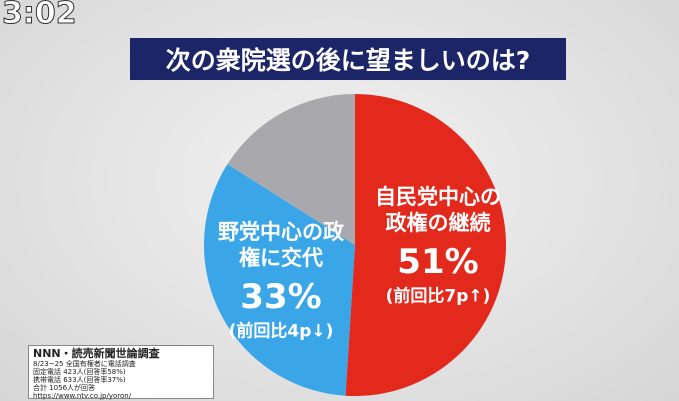 Image resolution: width=679 pixels, height=401 pixels. I want to click on change-label: (前回比4p↓), so click(281, 331).